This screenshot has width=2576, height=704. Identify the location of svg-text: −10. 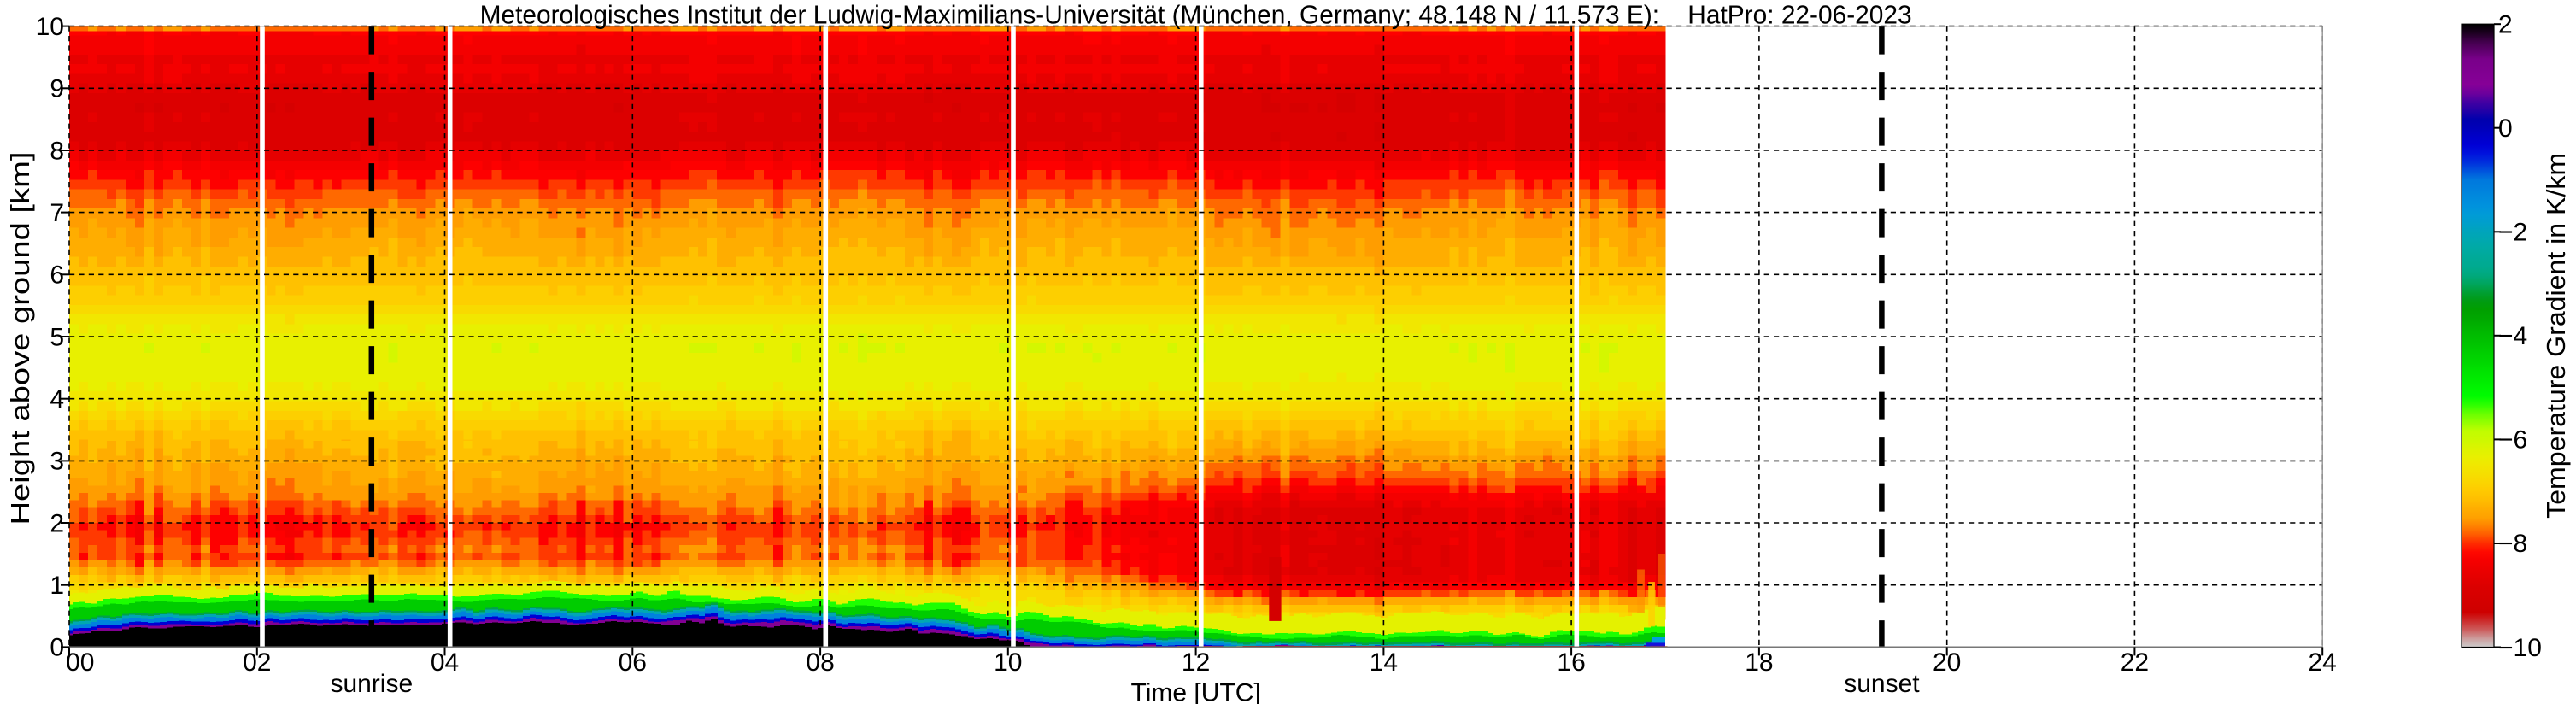
(2520, 648).